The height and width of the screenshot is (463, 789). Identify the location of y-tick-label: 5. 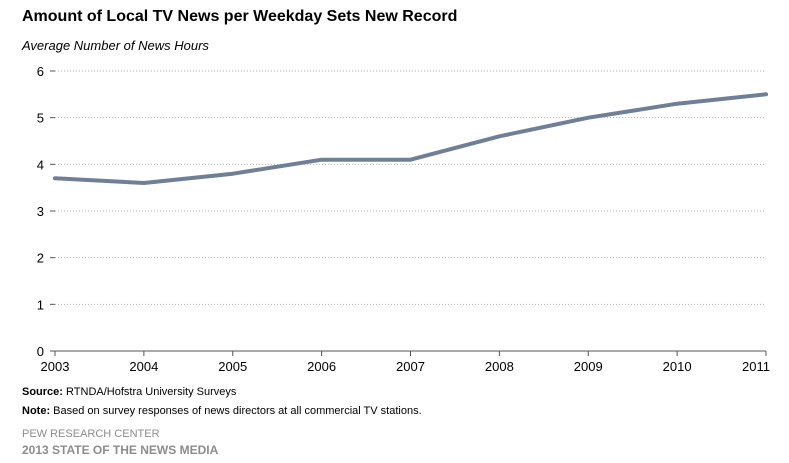
(40, 118).